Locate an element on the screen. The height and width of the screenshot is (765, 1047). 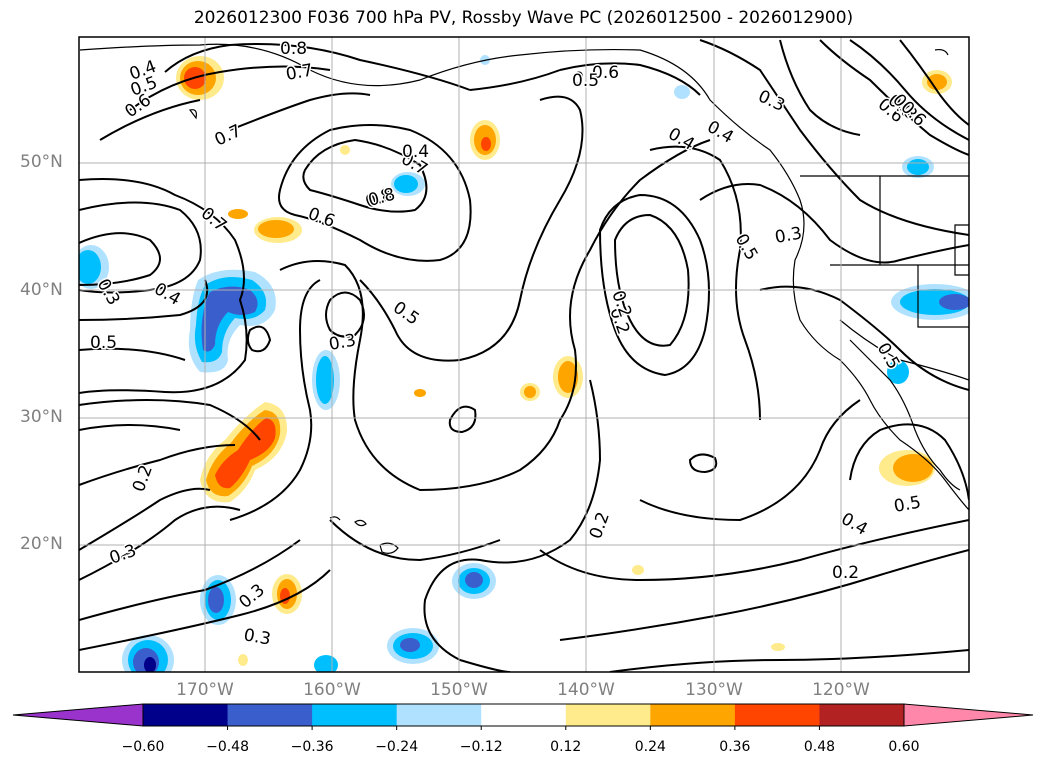
contour-label: 0.2 is located at coordinates (845, 573).